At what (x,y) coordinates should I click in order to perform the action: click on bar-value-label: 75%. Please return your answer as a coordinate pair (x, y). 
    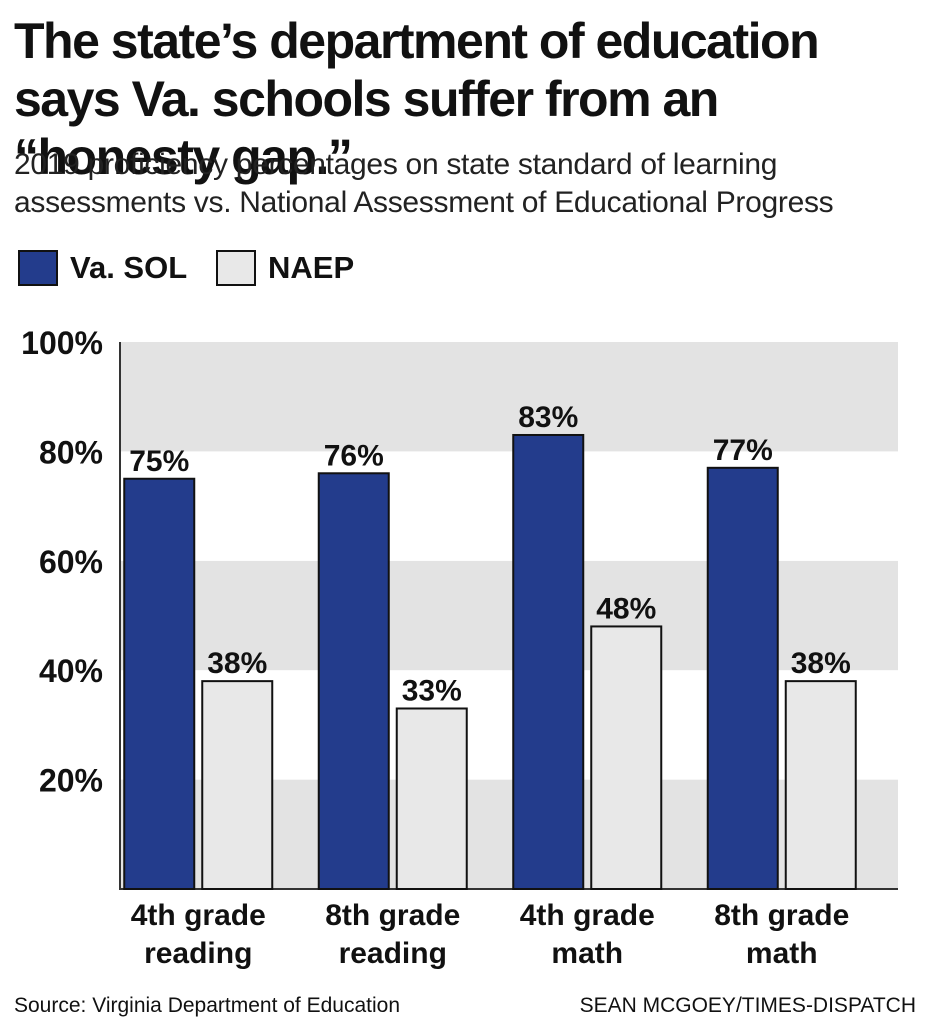
    Looking at the image, I should click on (159, 461).